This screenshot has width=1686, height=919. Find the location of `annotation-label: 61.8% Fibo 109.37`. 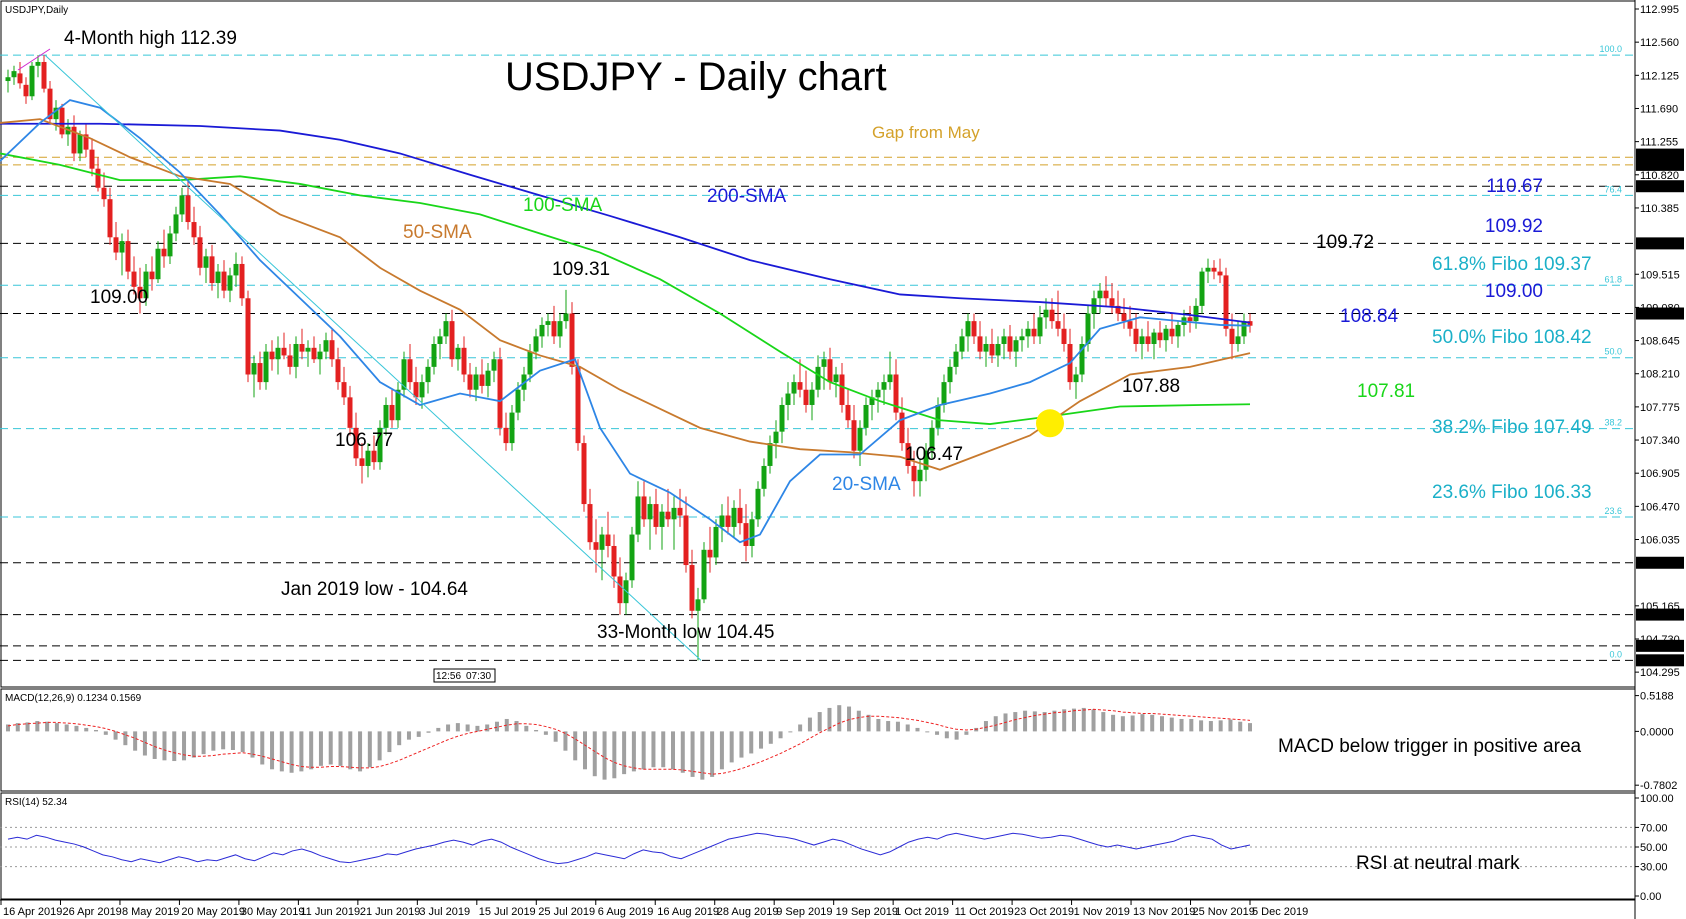

annotation-label: 61.8% Fibo 109.37 is located at coordinates (1512, 264).